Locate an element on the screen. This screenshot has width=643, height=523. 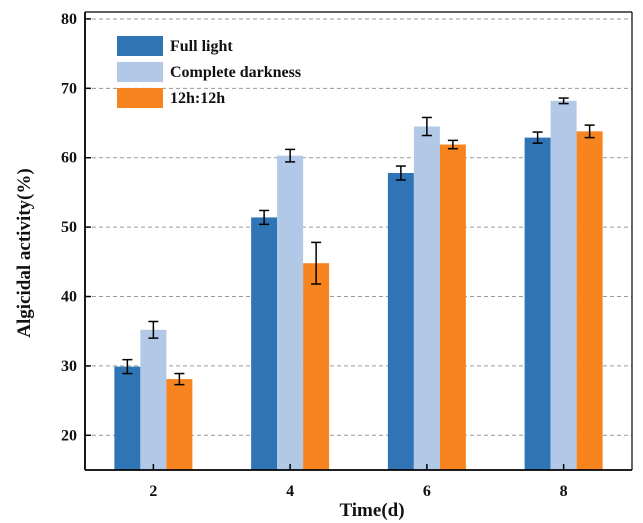
y-tick-label: 70 is located at coordinates (69, 88).